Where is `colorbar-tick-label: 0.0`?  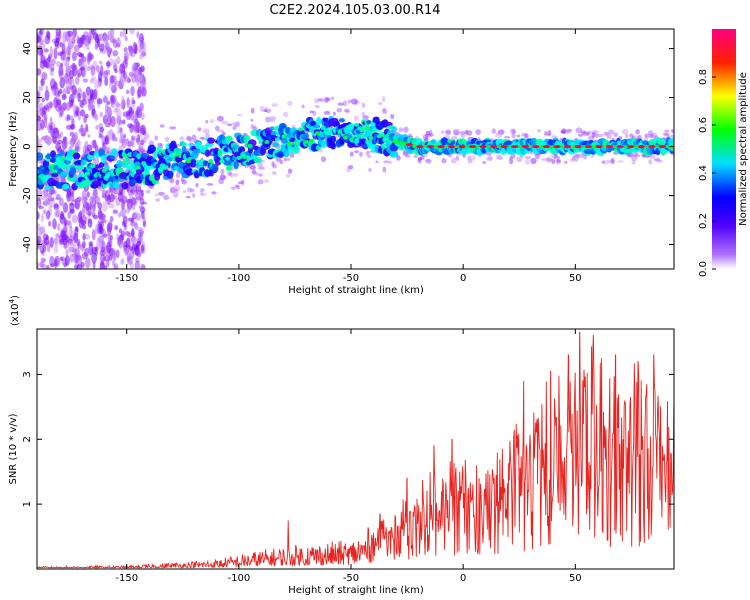
colorbar-tick-label: 0.0 is located at coordinates (703, 269).